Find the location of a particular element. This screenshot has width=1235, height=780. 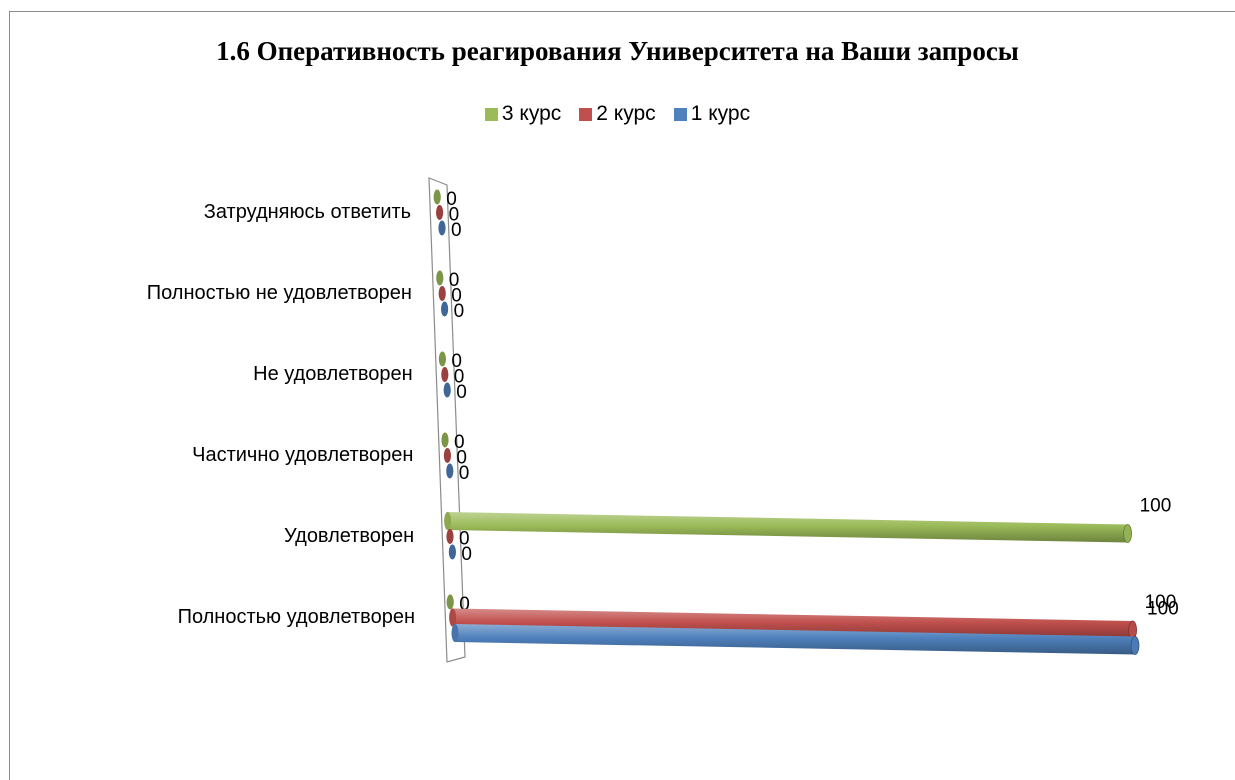

legend: 3 курс 2 курс 1 курс is located at coordinates (617, 114).